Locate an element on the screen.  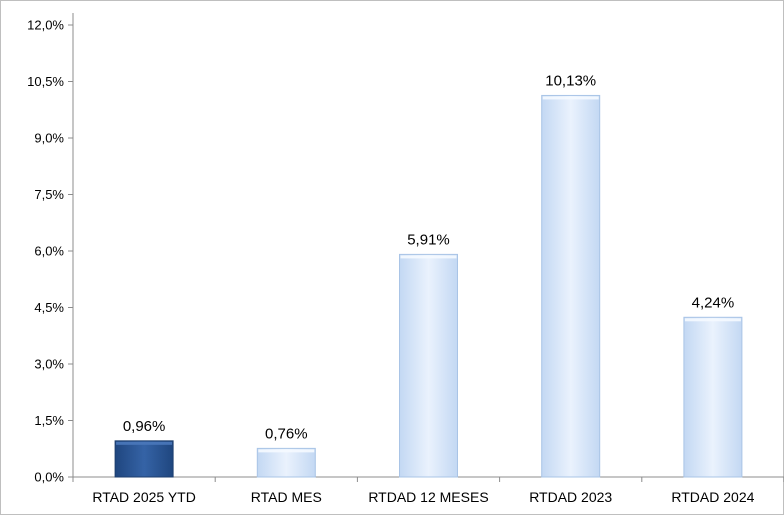
y-tick-label: 6,0% is located at coordinates (49, 251).